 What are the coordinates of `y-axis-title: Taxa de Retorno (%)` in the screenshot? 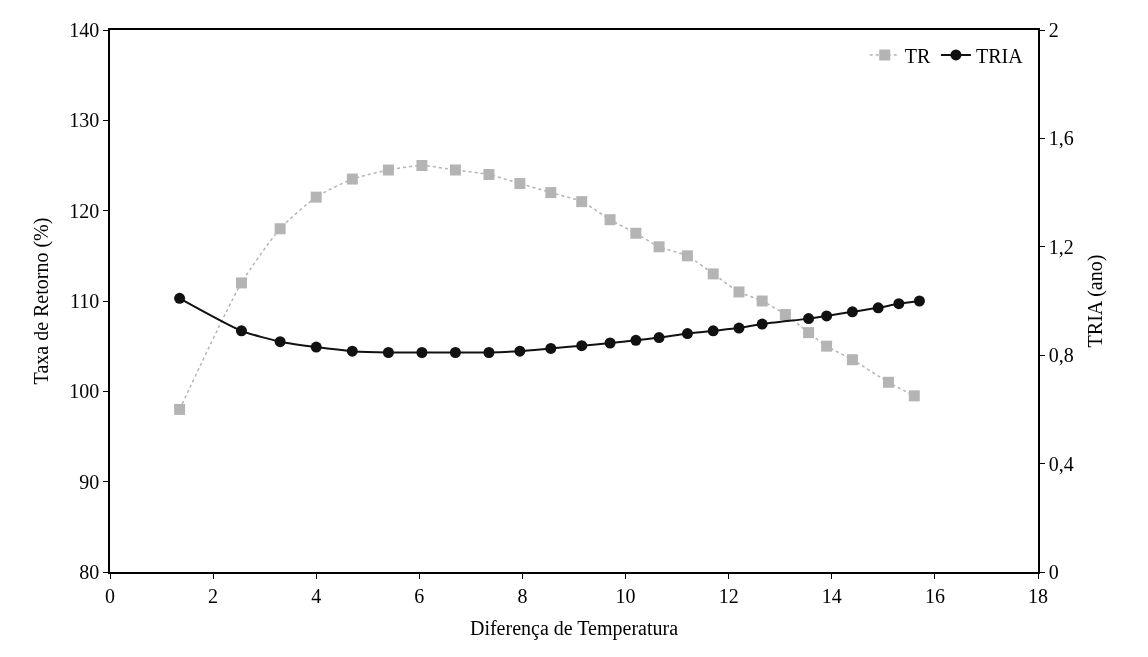 It's located at (42, 301).